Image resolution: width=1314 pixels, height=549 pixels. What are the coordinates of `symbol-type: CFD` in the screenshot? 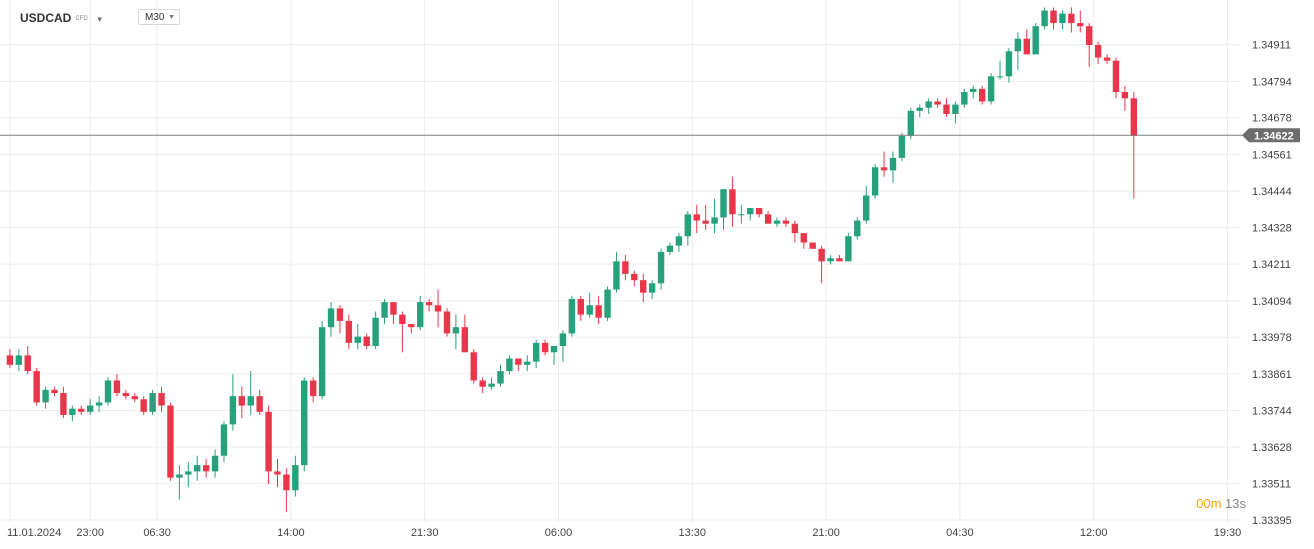 It's located at (81, 19).